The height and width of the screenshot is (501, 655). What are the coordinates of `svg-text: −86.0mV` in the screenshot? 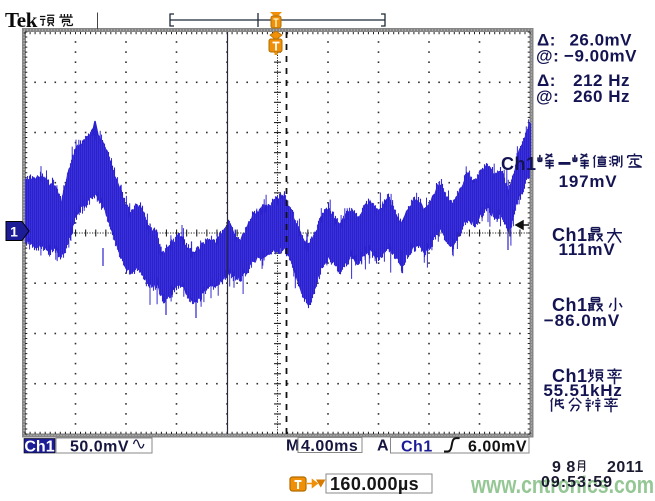 It's located at (582, 320).